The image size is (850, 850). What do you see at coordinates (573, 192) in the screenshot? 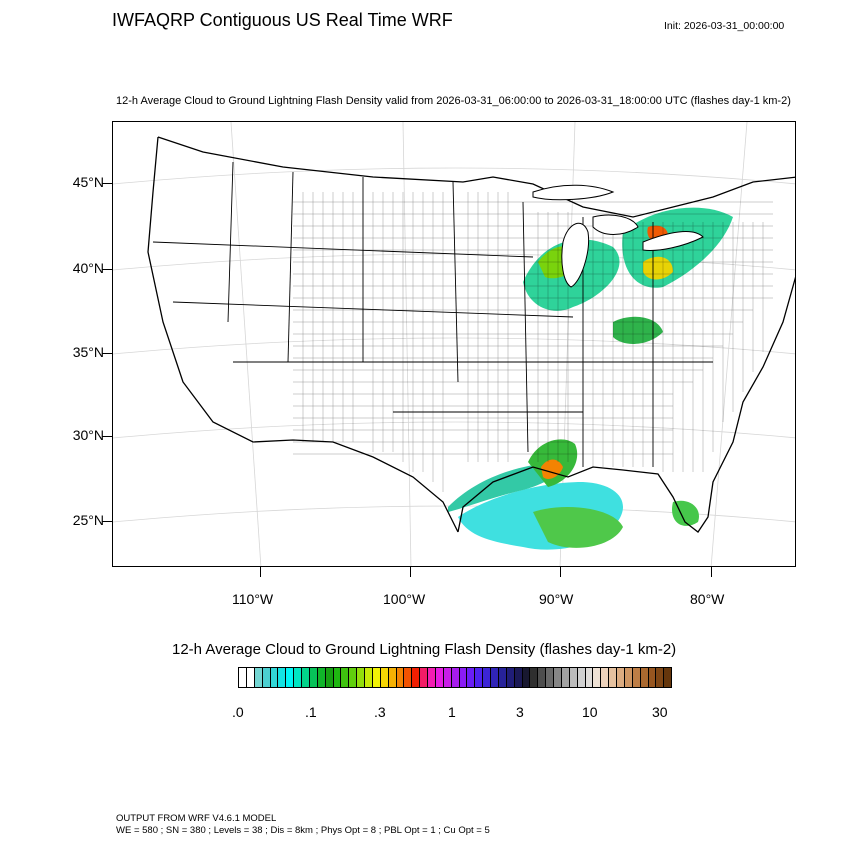
I see `lake-superior` at bounding box center [573, 192].